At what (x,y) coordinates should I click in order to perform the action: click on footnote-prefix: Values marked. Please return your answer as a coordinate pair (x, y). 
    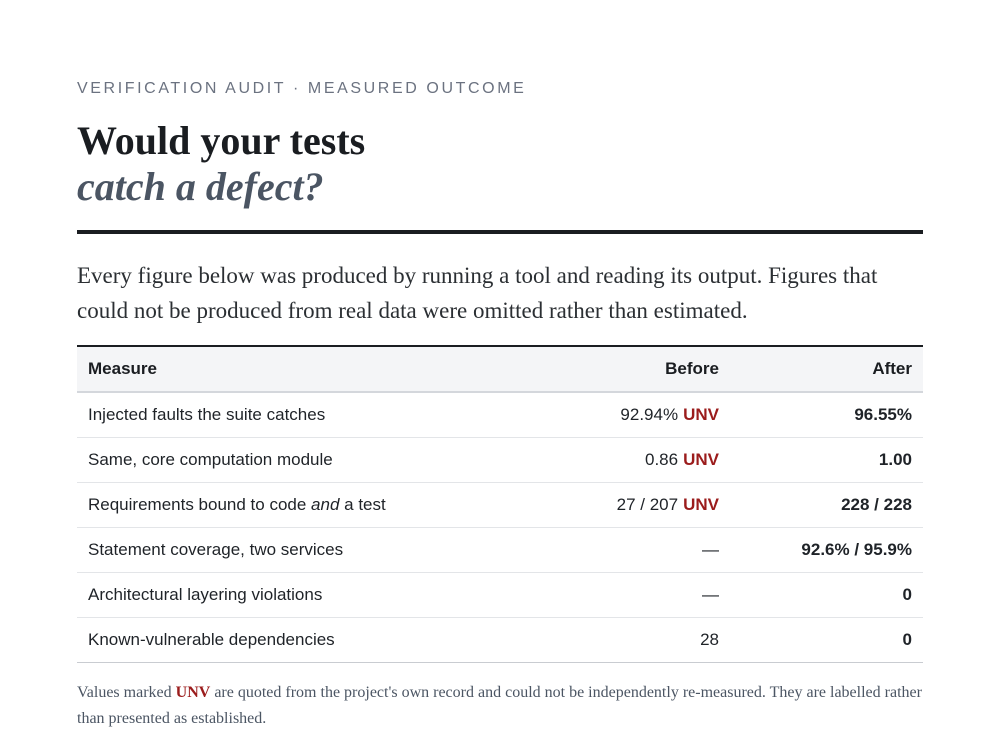
    Looking at the image, I should click on (126, 692).